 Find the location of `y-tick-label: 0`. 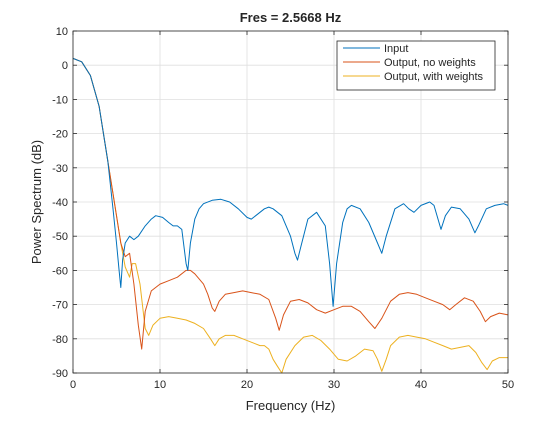

y-tick-label: 0 is located at coordinates (65, 66).